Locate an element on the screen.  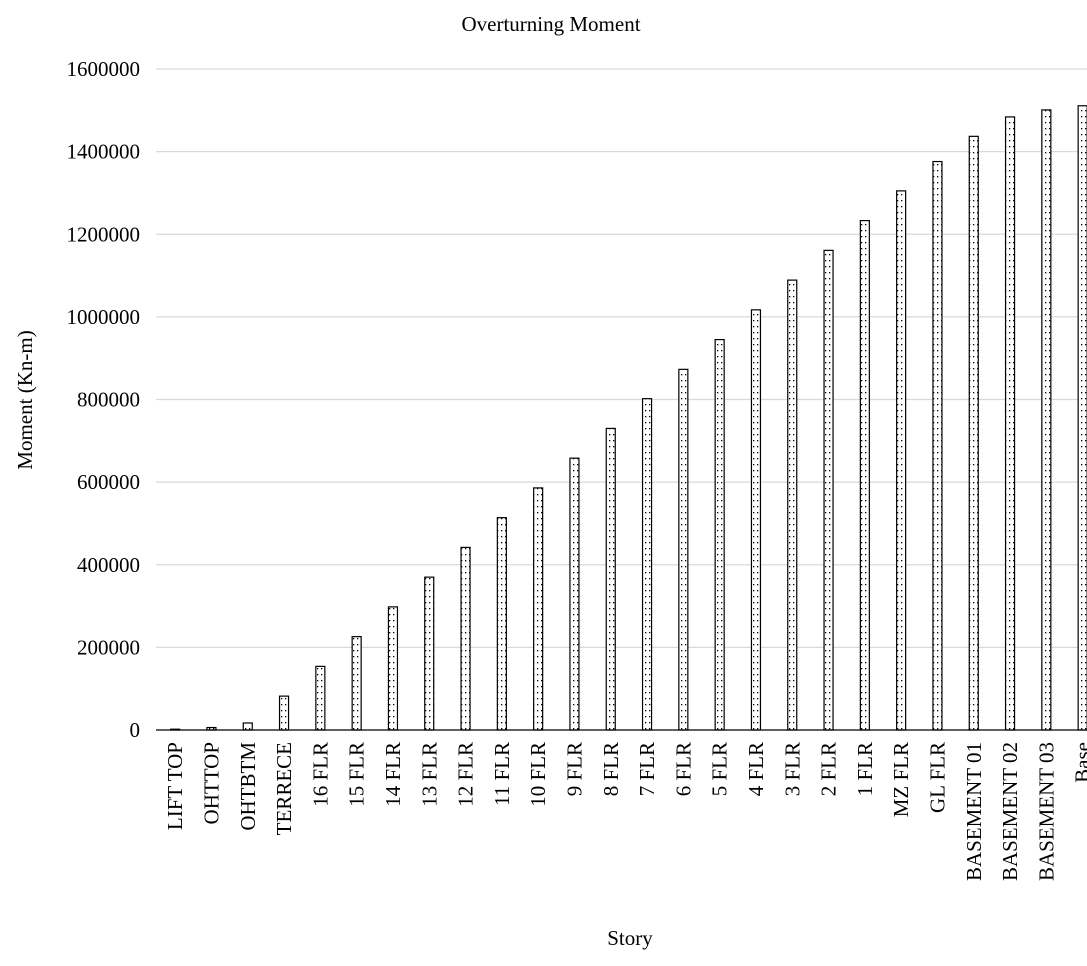
x-tick-label: 2 FLR is located at coordinates (829, 769).